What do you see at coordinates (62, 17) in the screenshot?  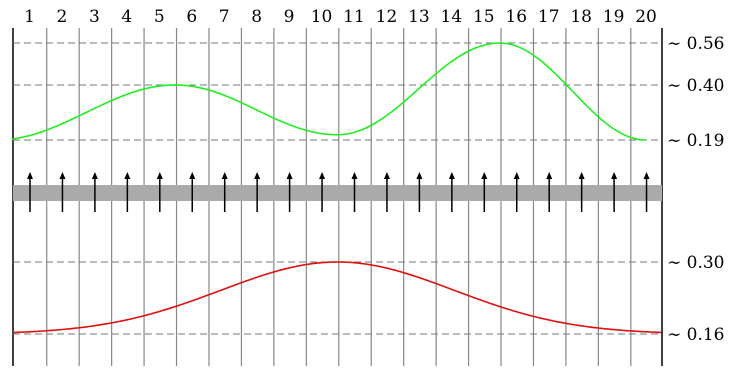 I see `column-label: 2` at bounding box center [62, 17].